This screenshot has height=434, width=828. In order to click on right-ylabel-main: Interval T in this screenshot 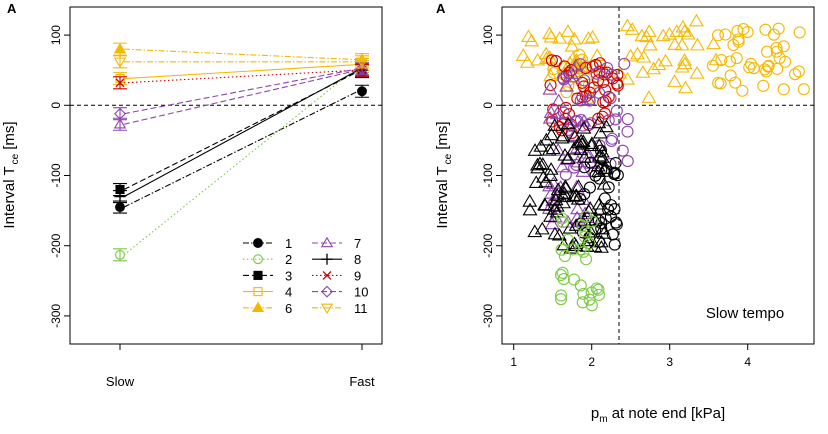, I will do `click(442, 197)`.